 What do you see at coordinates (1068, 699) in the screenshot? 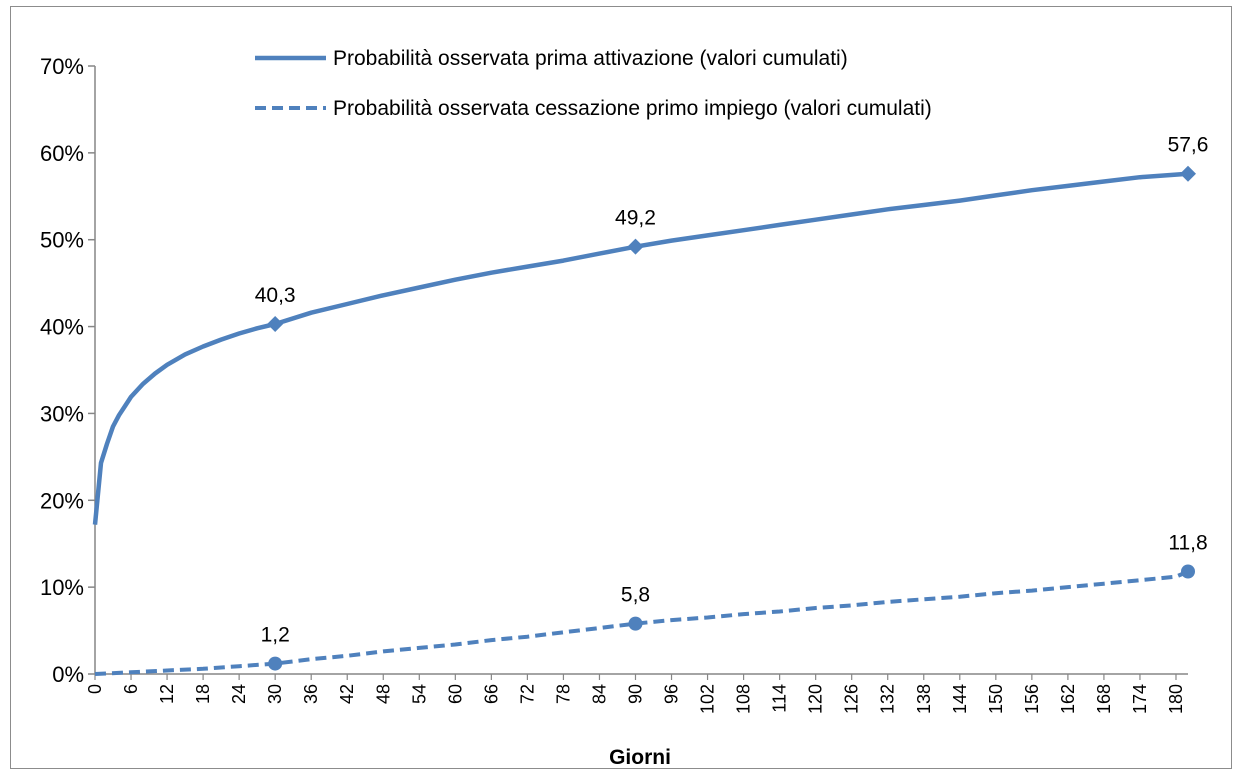
I see `x-tick-label: 162` at bounding box center [1068, 699].